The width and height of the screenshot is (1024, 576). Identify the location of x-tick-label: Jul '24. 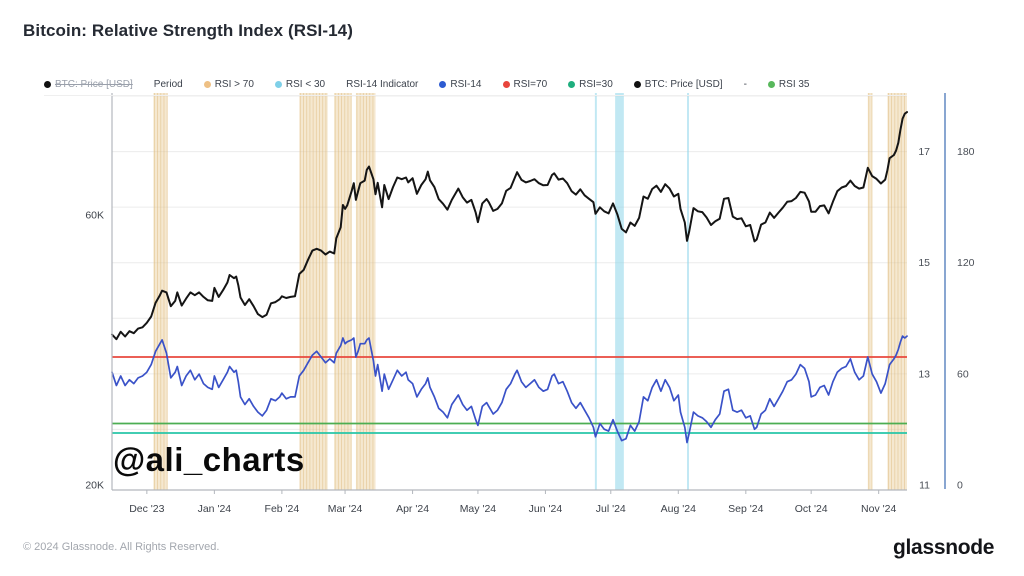
(611, 509).